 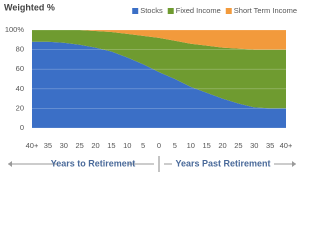 I want to click on legend-label: Stocks, so click(x=151, y=10).